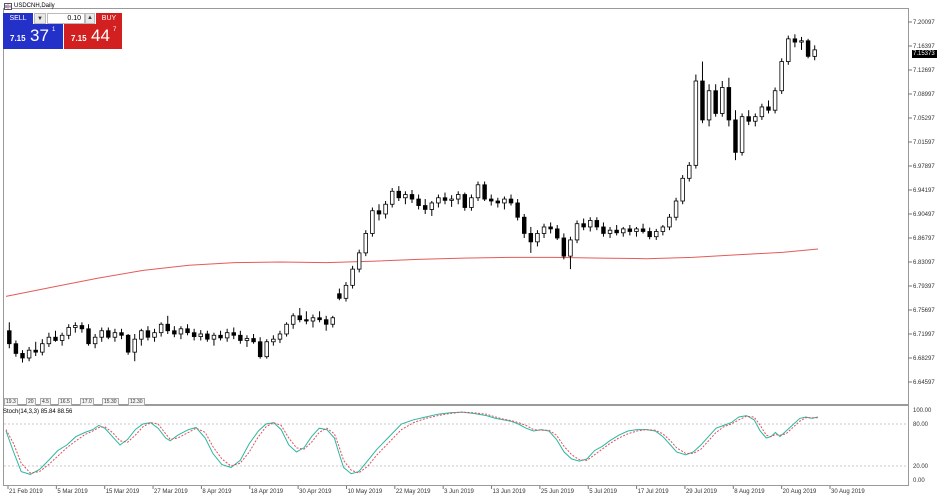 Image resolution: width=939 pixels, height=495 pixels. I want to click on time-tick-label: 5 Jul 2019, so click(603, 492).